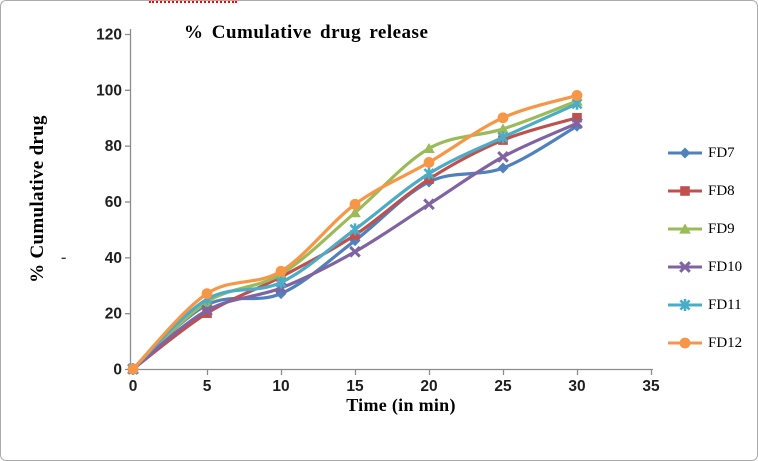 Image resolution: width=758 pixels, height=461 pixels. I want to click on legend-item-FD9: FD9, so click(704, 229).